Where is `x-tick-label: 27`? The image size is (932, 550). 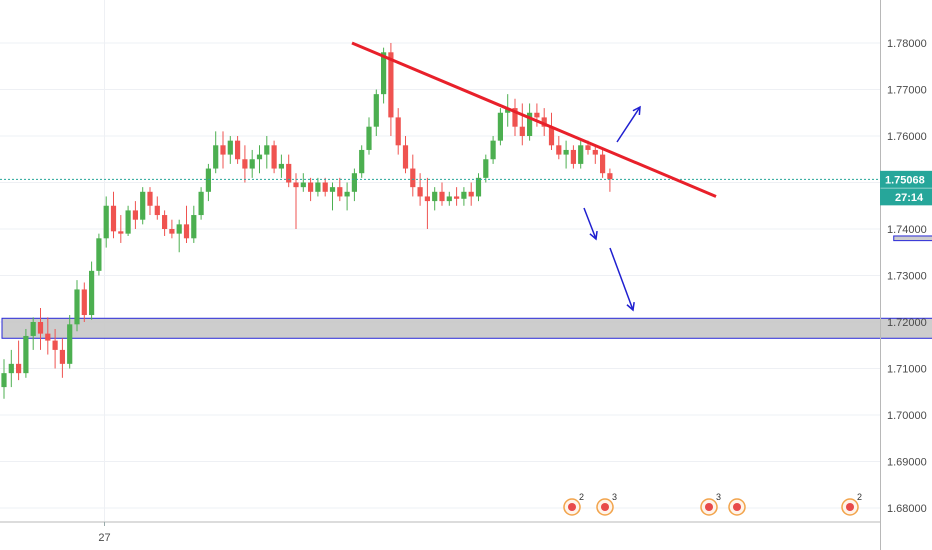
x-tick-label: 27 is located at coordinates (104, 538).